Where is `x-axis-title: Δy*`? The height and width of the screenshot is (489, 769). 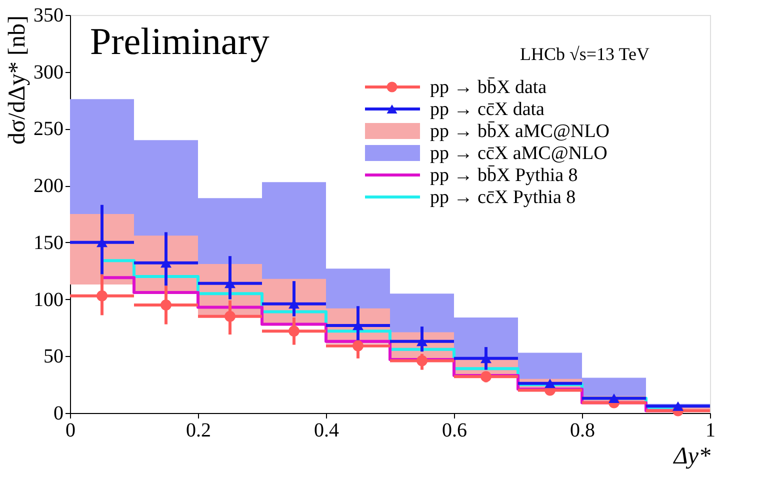 x-axis-title: Δy* is located at coordinates (691, 457).